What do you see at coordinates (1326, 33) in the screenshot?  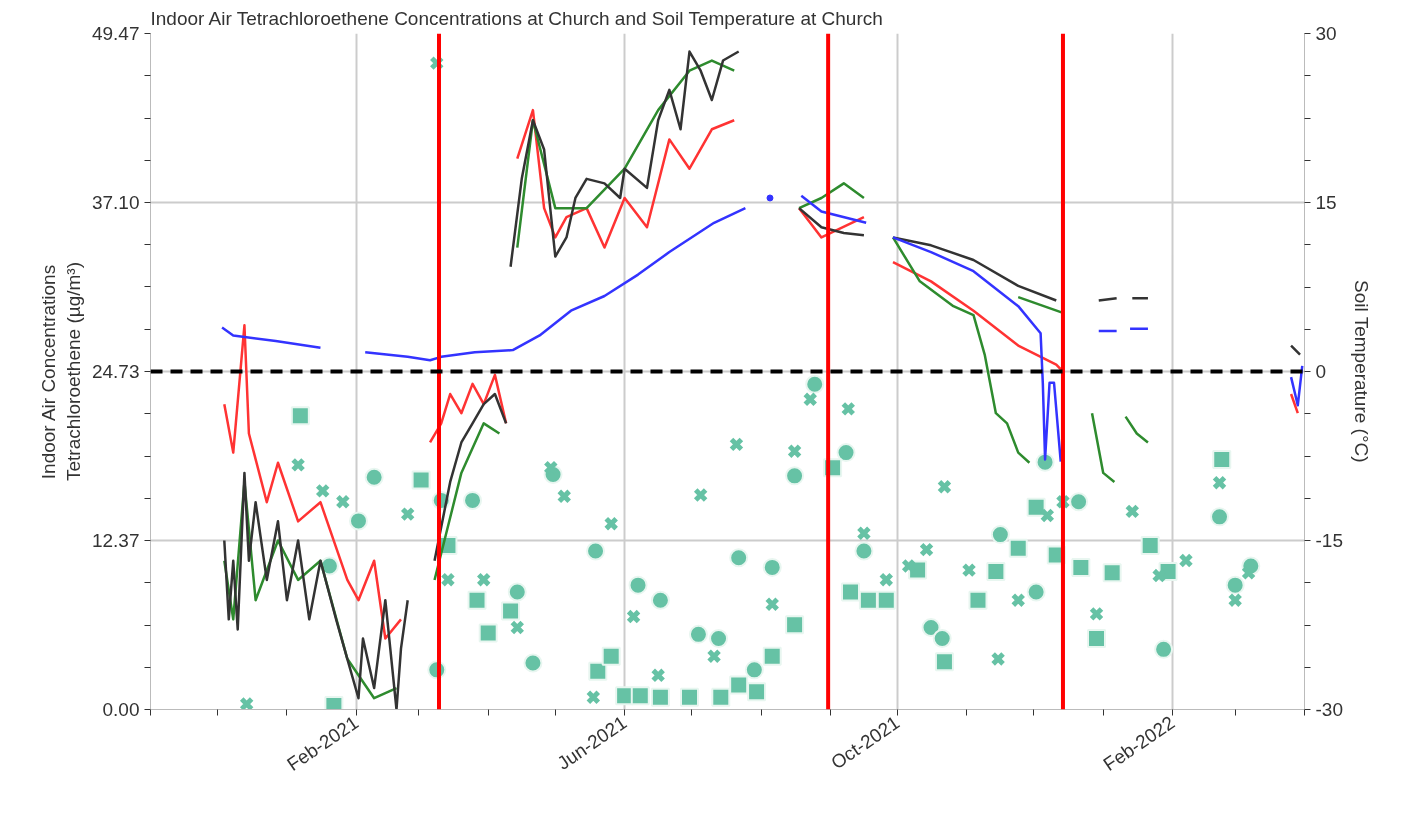 I see `y2-tick-label: 30` at bounding box center [1326, 33].